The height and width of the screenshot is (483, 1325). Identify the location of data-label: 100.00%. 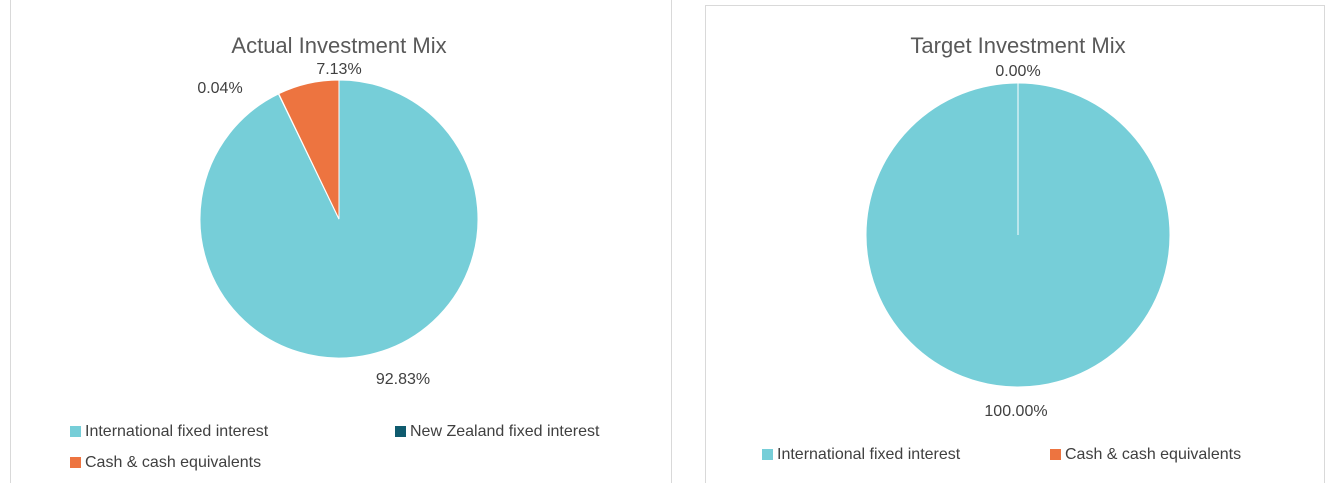
(1015, 411).